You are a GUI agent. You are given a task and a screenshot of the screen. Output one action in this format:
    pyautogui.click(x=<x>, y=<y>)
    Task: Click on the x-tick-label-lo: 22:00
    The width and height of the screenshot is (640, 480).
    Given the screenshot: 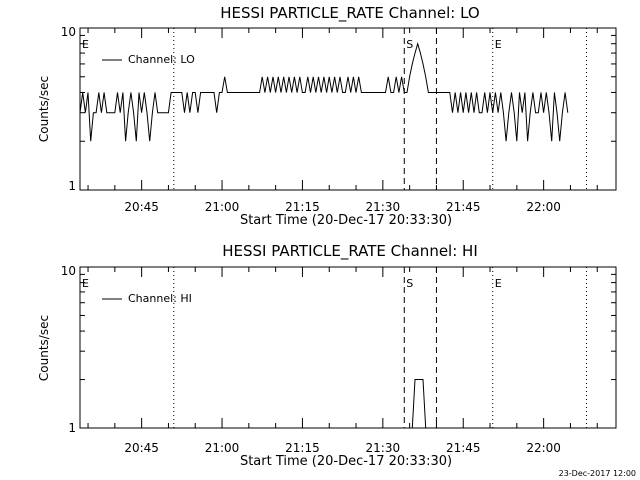 What is the action you would take?
    pyautogui.click(x=543, y=207)
    